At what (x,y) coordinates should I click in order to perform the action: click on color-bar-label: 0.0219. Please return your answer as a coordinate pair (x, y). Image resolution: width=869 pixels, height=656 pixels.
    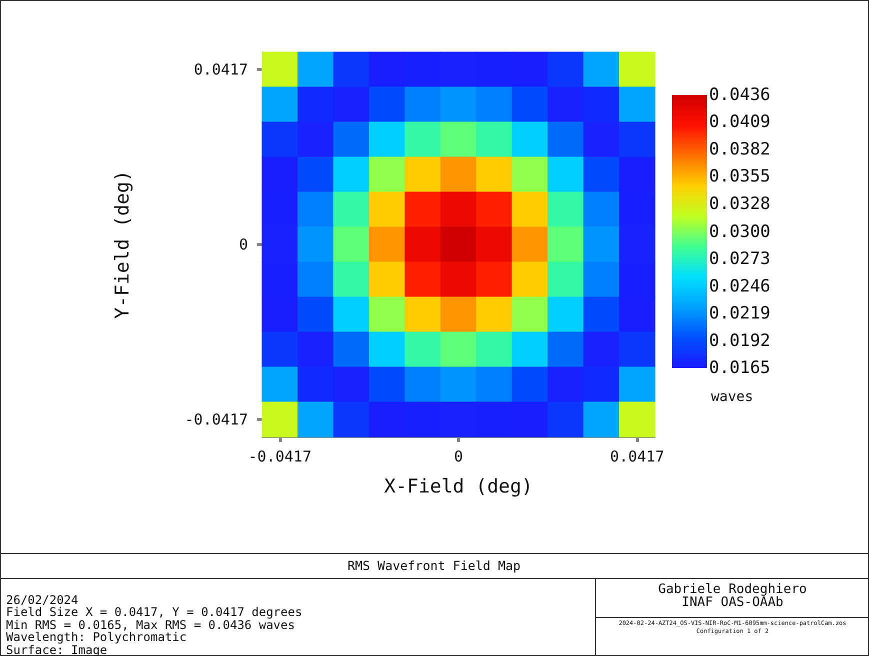
    Looking at the image, I should click on (739, 314).